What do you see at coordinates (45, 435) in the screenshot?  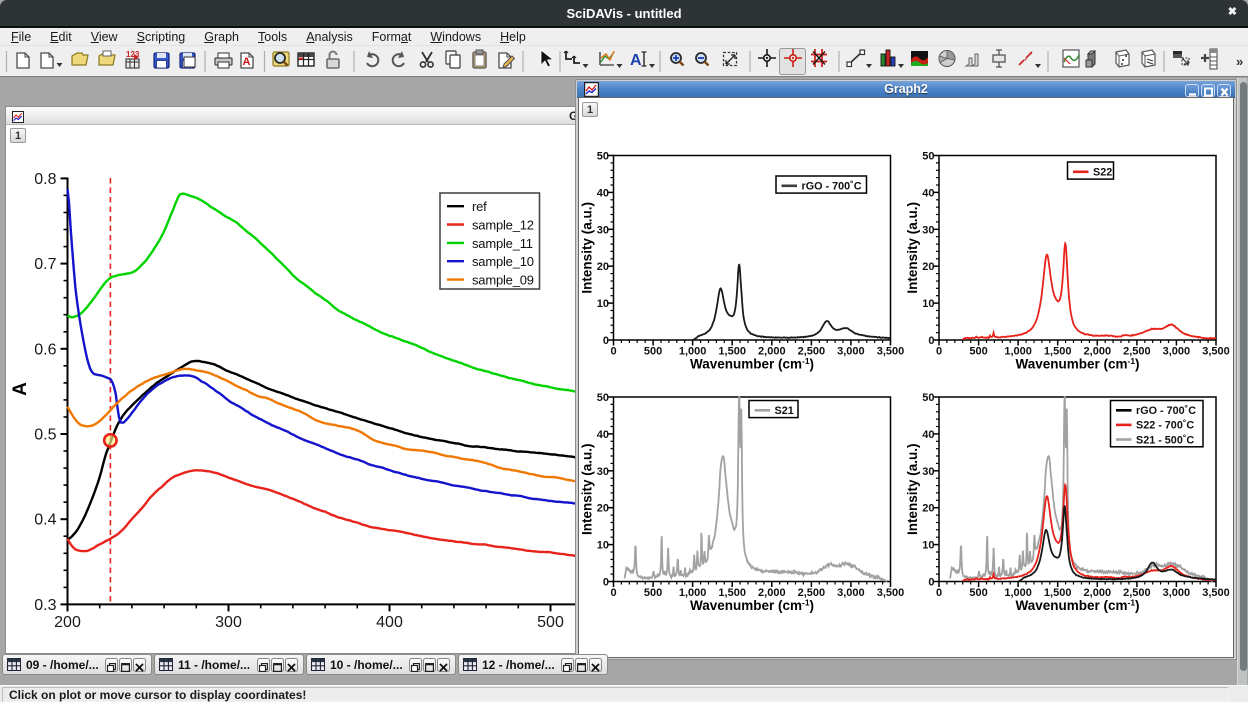 I see `svg-text: 0.5` at bounding box center [45, 435].